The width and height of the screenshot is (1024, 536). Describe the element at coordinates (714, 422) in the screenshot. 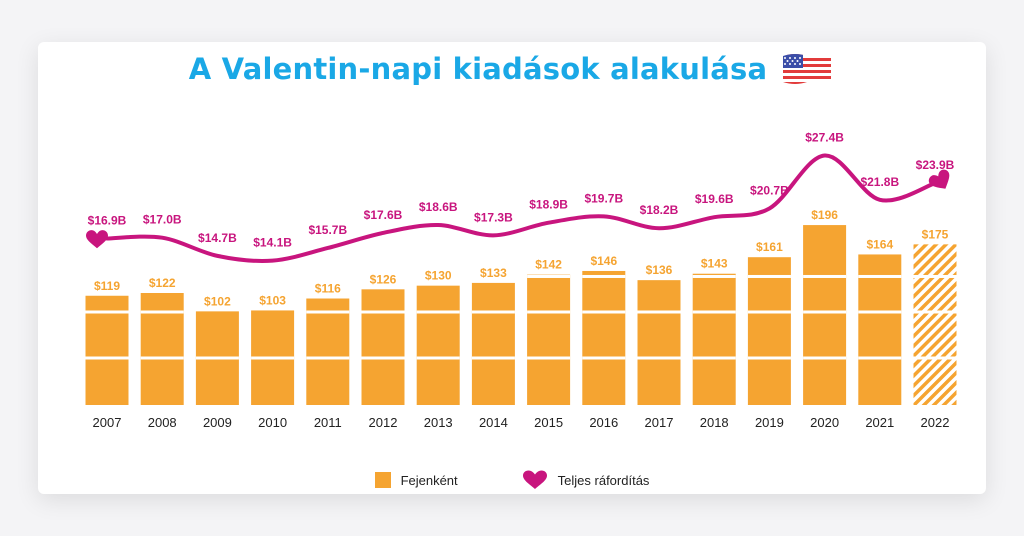

I see `x-tick-label: 2018` at that location.